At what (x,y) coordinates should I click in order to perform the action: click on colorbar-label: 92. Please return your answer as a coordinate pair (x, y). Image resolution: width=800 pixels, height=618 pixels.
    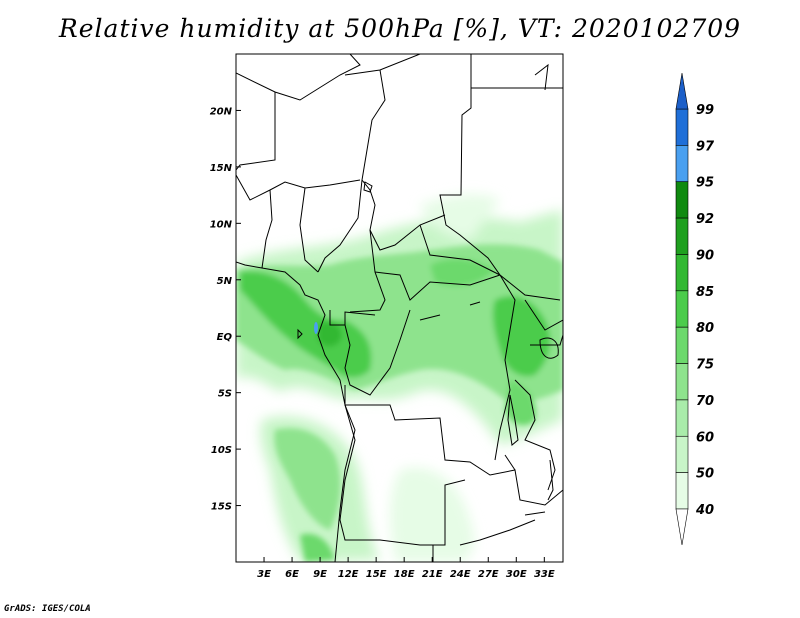
    Looking at the image, I should click on (705, 219).